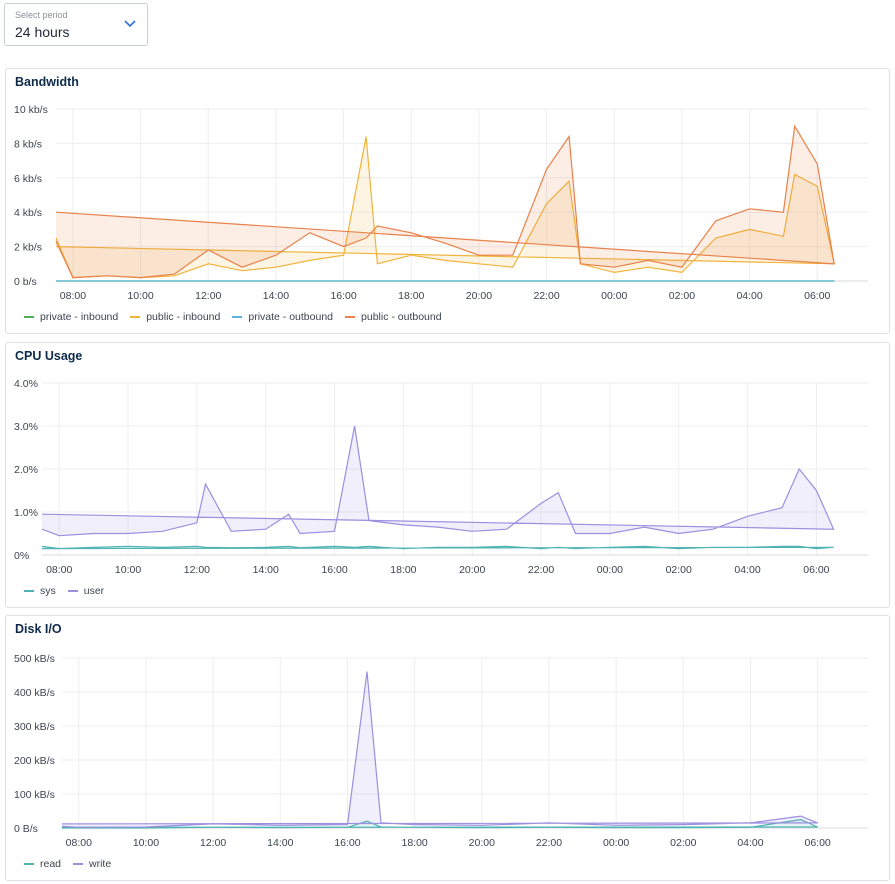 The height and width of the screenshot is (884, 895). Describe the element at coordinates (26, 427) in the screenshot. I see `y-tick-label: 3.0%` at that location.